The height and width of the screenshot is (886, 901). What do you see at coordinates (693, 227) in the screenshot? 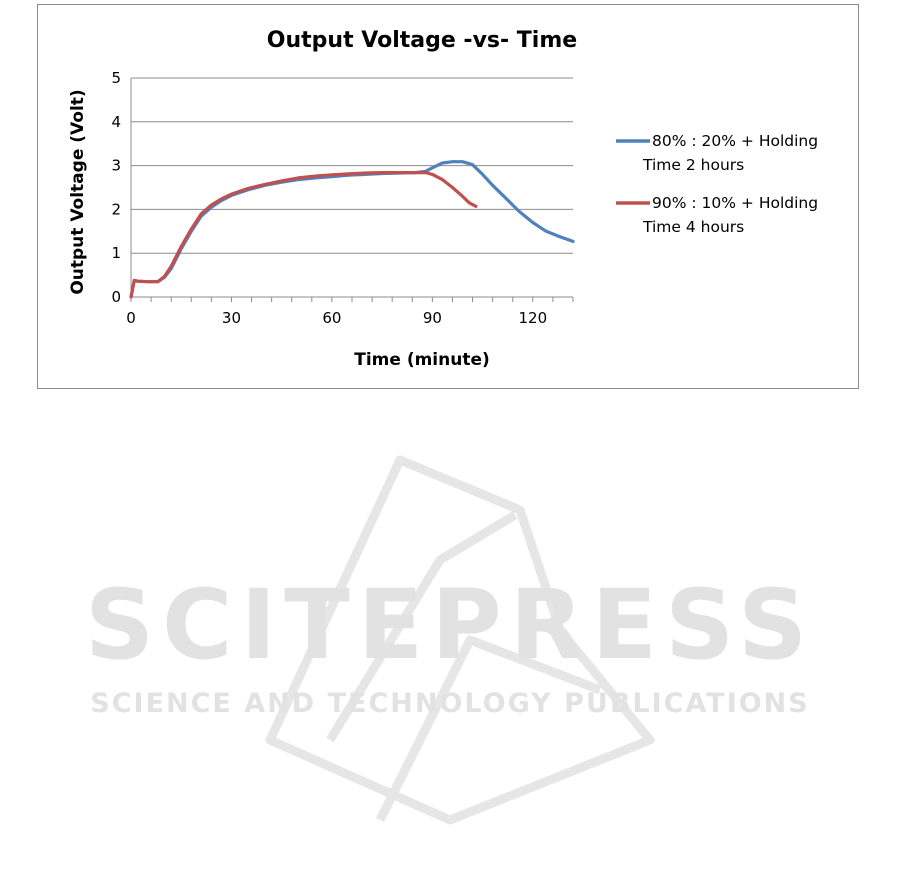
I see `legend-label-1: Time 4 hours` at bounding box center [693, 227].